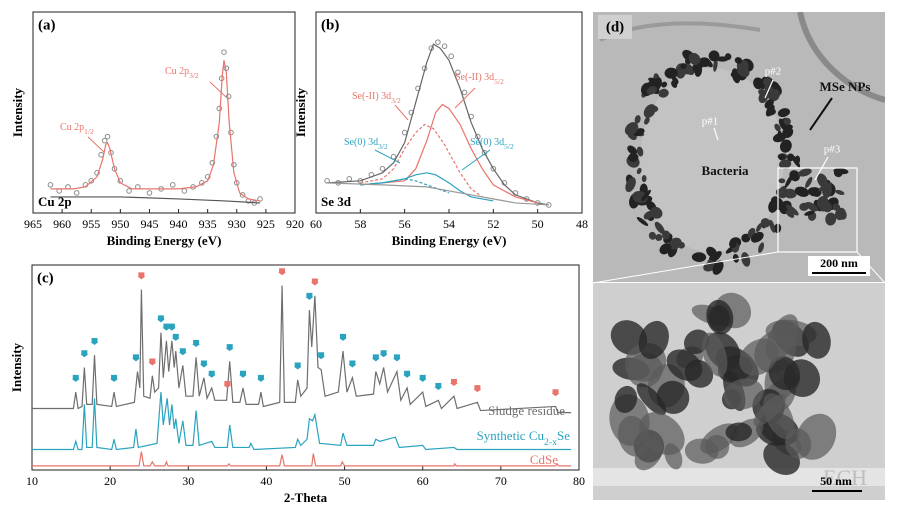  I want to click on annotation-part: 5/2, so click(509, 146).